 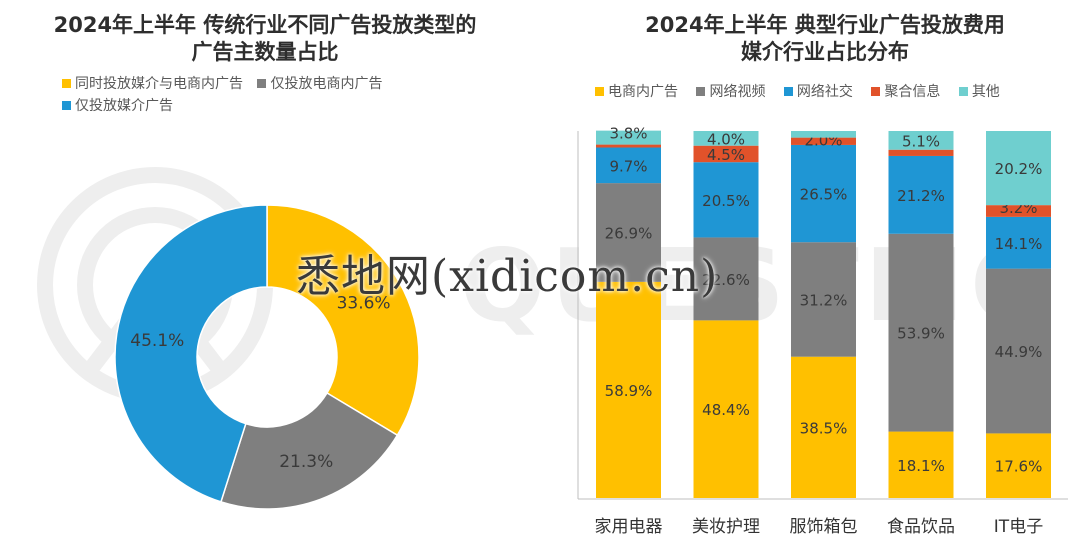 What do you see at coordinates (265, 52) in the screenshot?
I see `donut-title-line-2: 广告主数量占比` at bounding box center [265, 52].